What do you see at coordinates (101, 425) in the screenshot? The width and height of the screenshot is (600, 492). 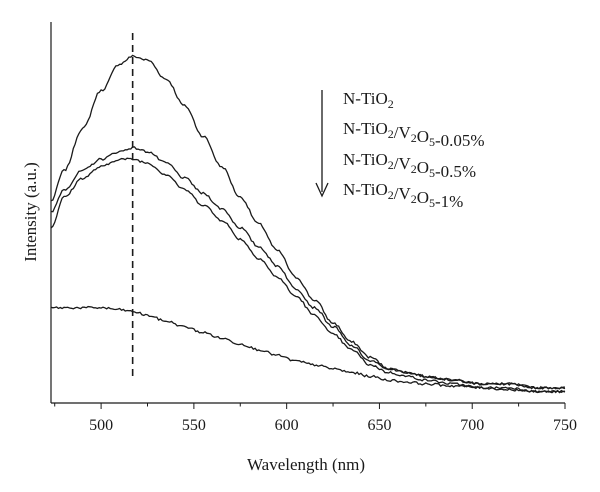 I see `x-tick-label: 500` at bounding box center [101, 425].